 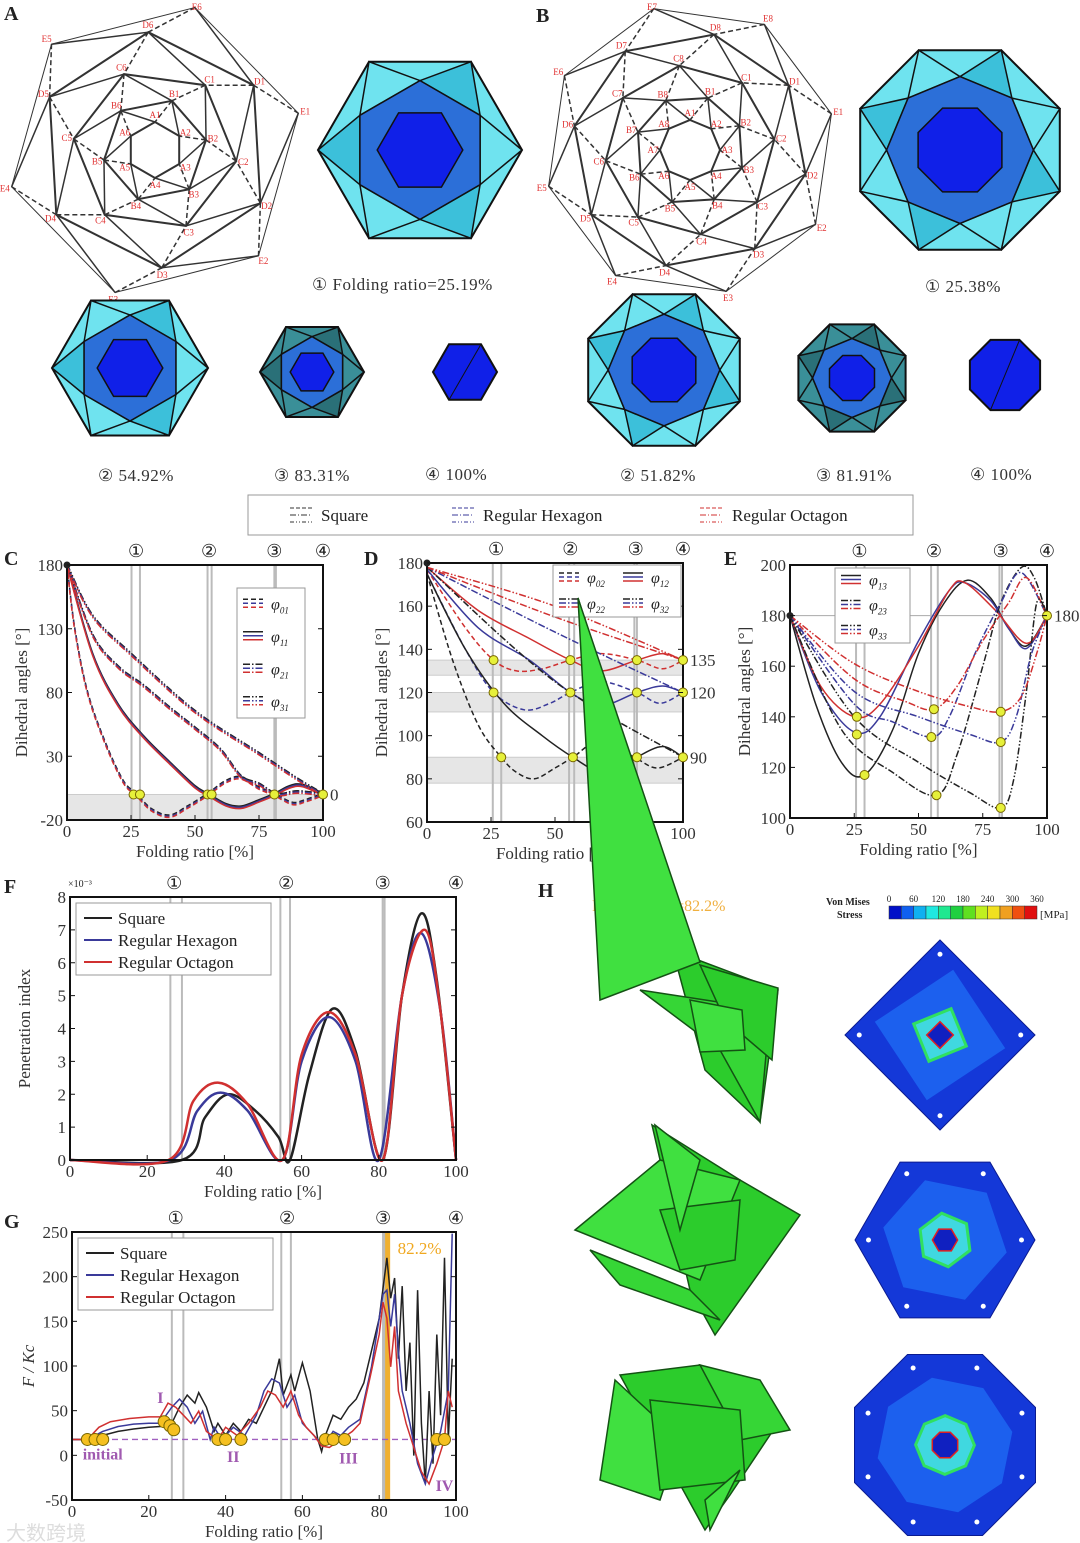 I want to click on stress-colorbar: 0 60 120 180 240 300 360, so click(x=965, y=907).